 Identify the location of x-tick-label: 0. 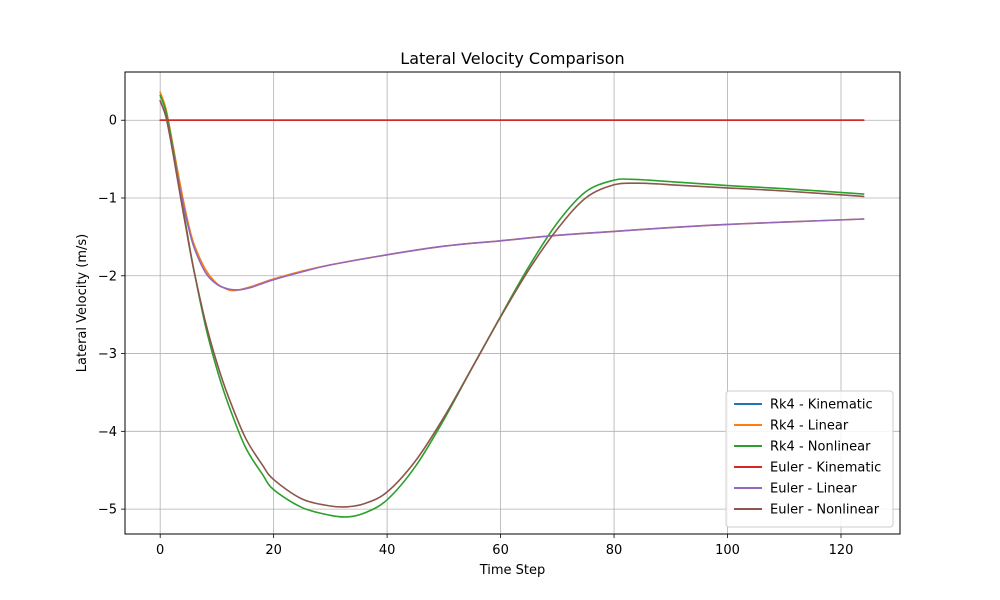
(160, 550).